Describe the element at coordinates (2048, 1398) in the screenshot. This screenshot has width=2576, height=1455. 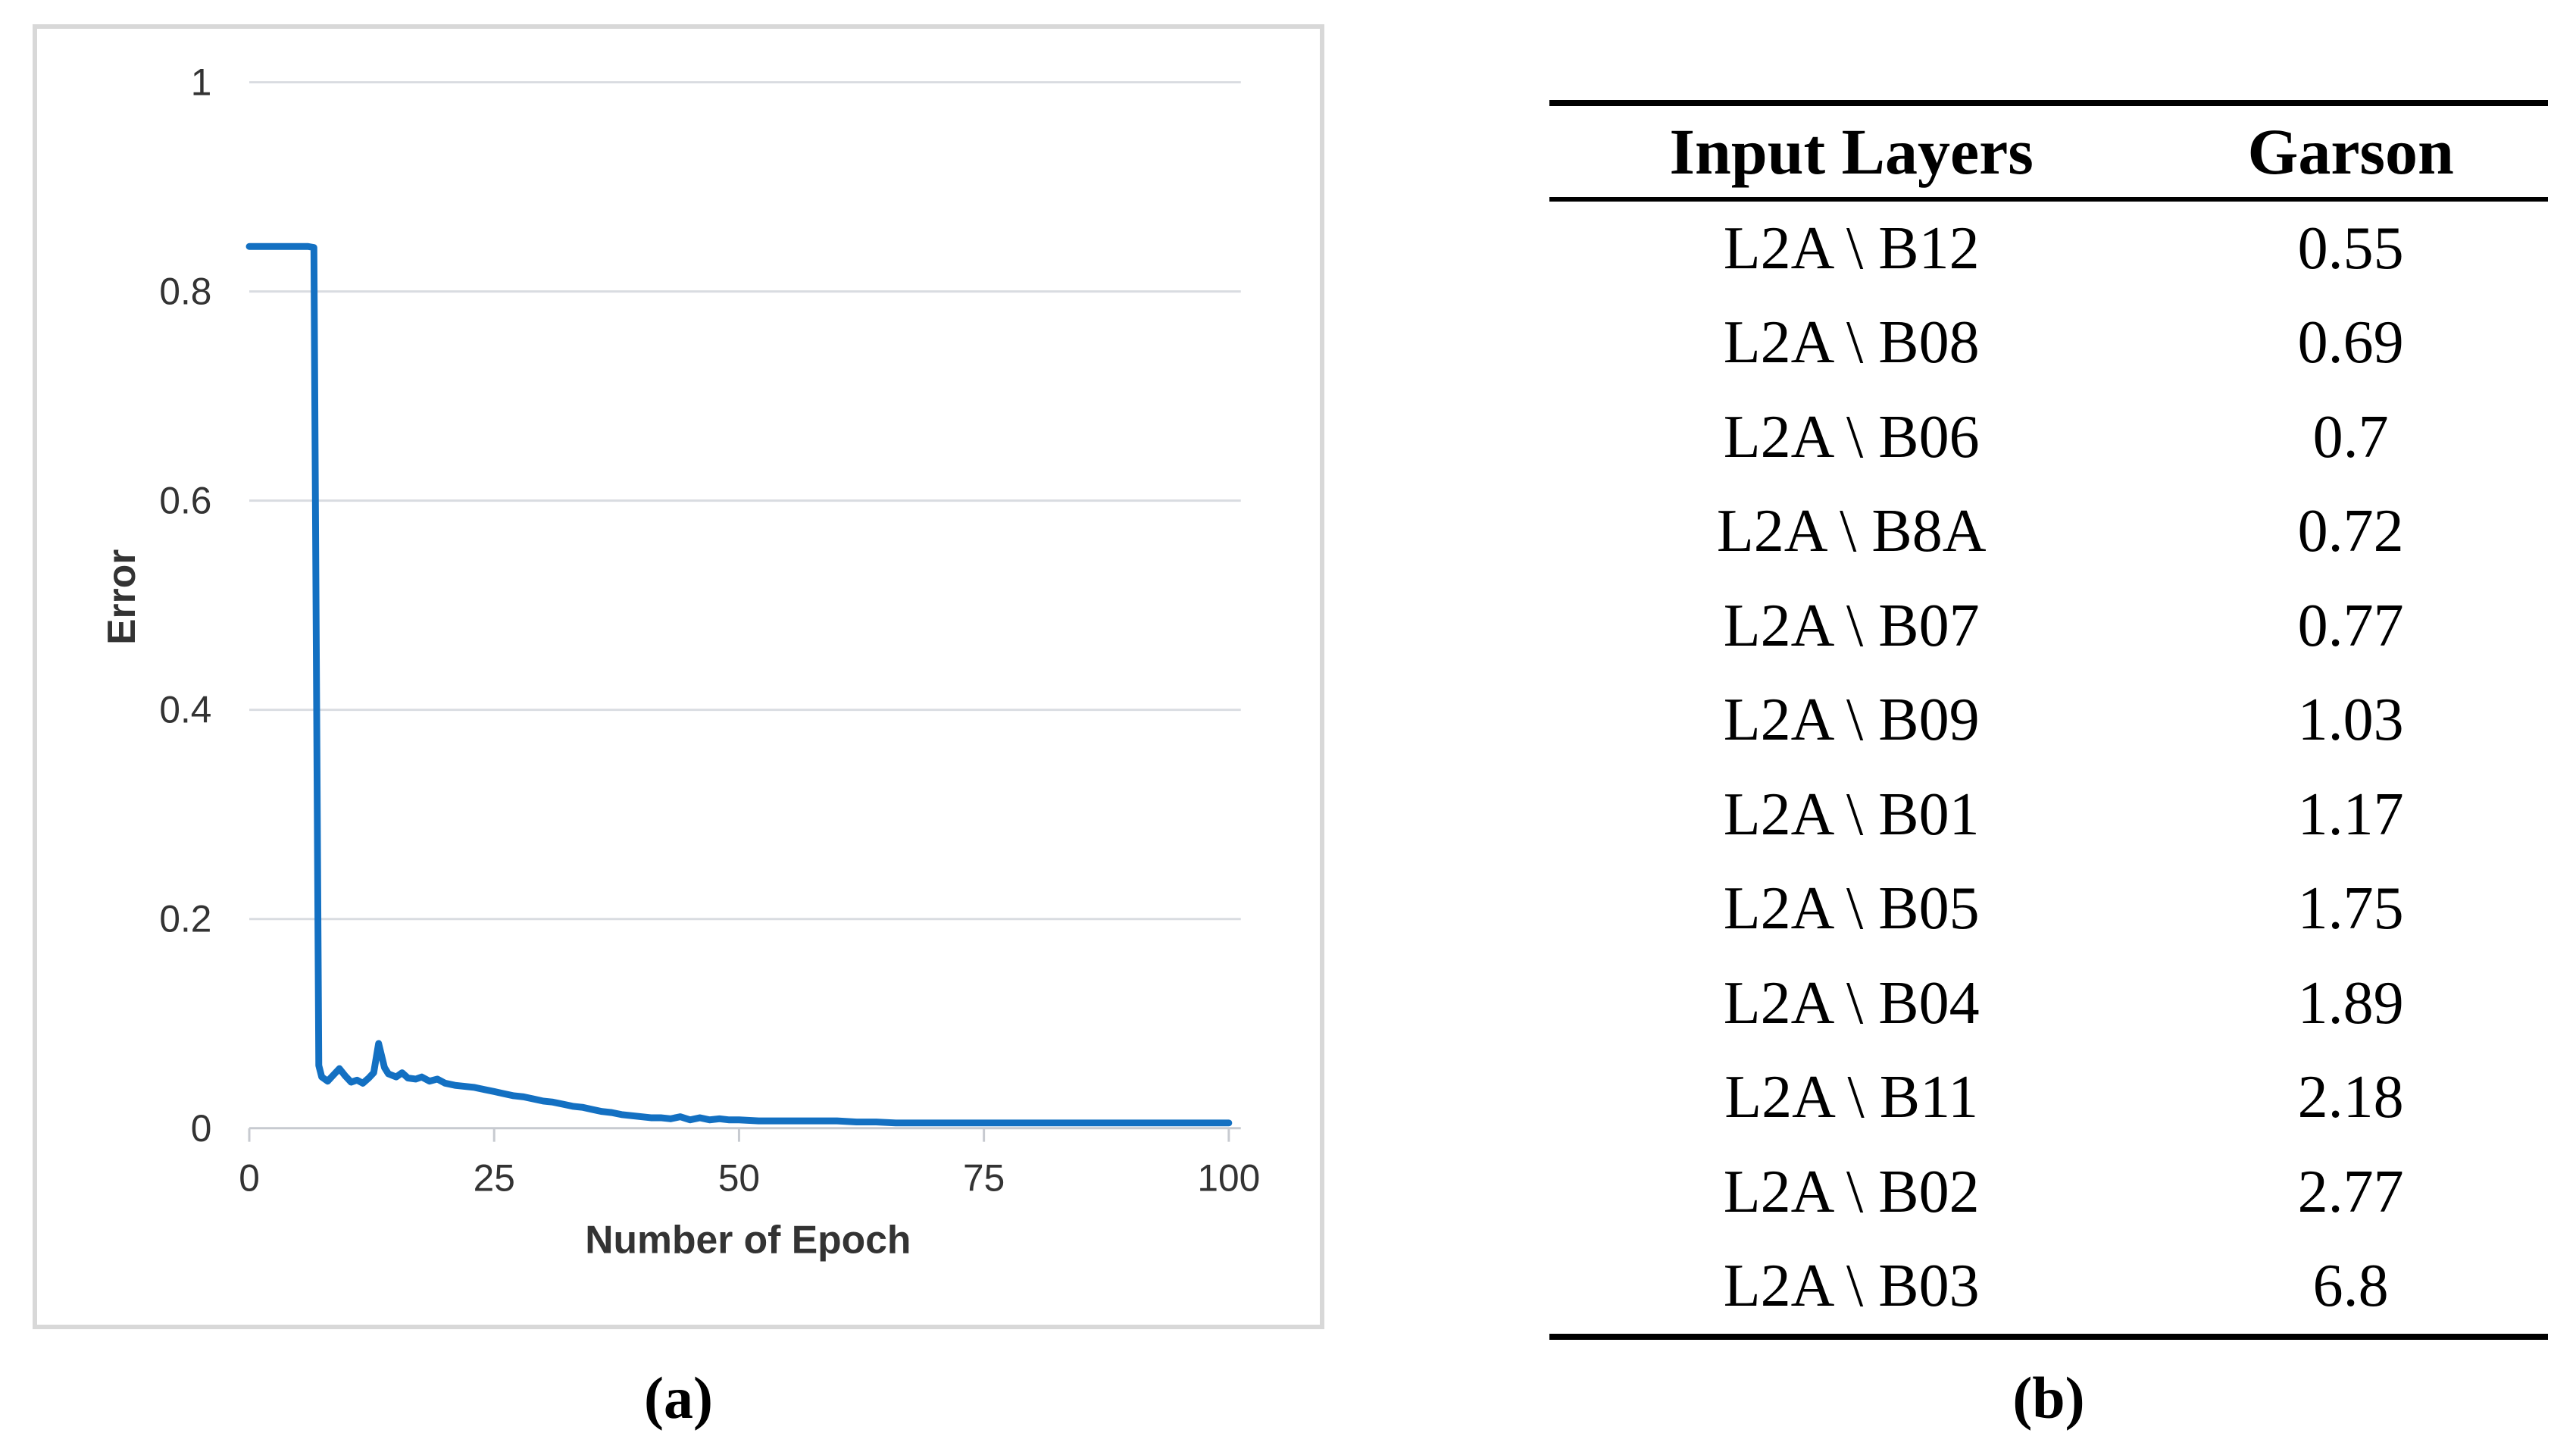
I see `subfigure-b-caption: (b)` at that location.